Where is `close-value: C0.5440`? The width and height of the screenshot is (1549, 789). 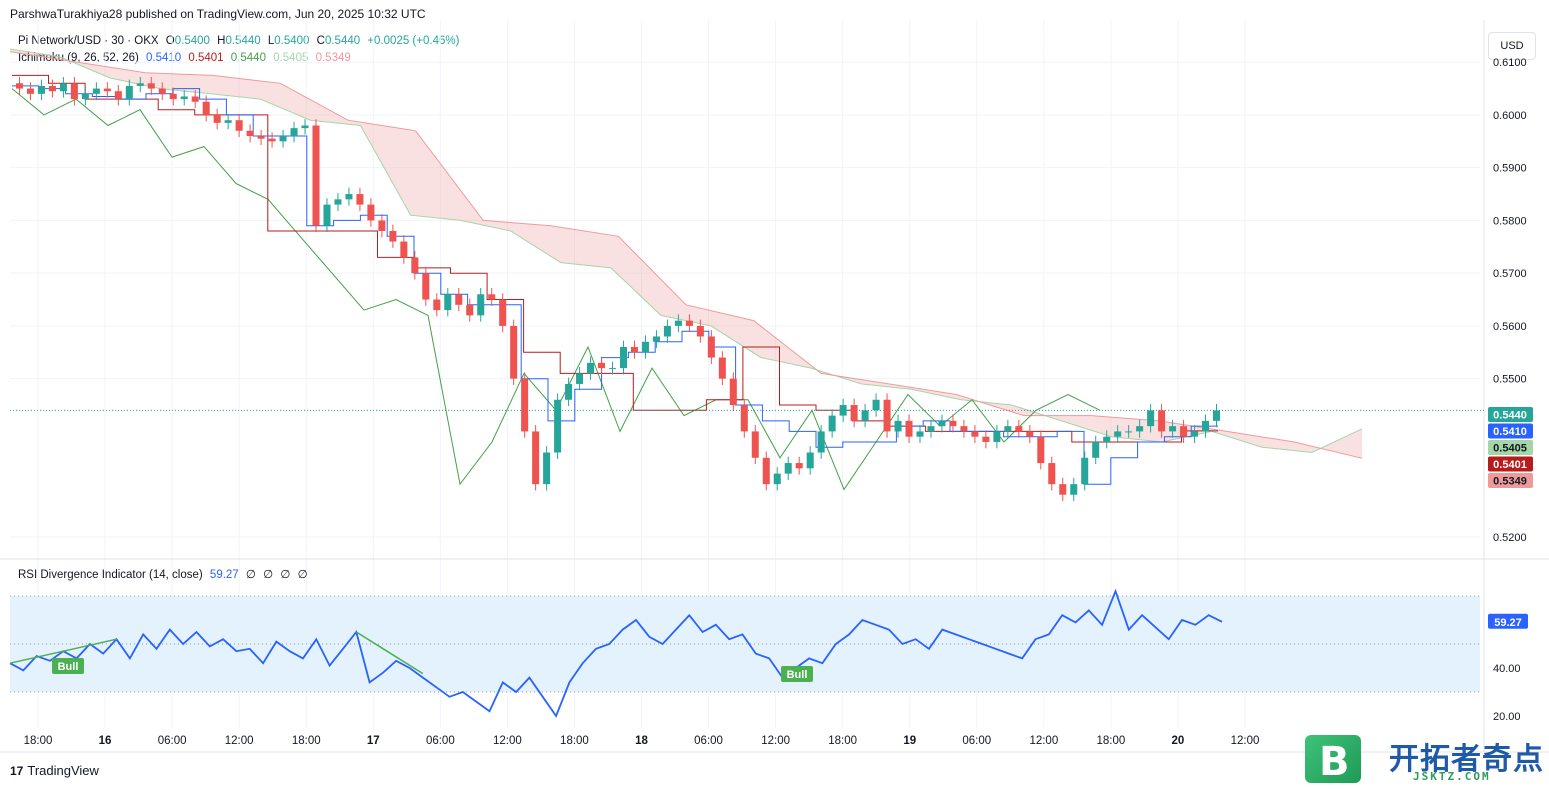
close-value: C0.5440 is located at coordinates (338, 41).